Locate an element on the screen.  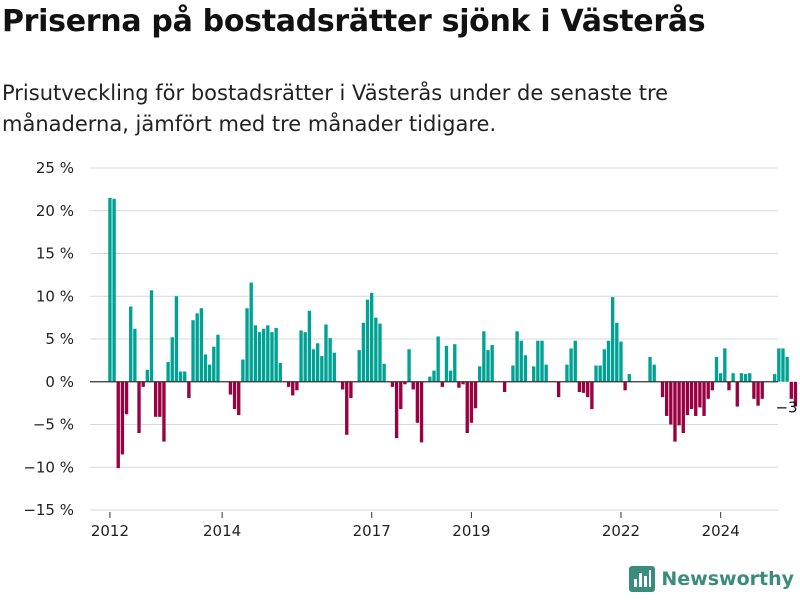
y-tick-label: 25 % is located at coordinates (55, 168).